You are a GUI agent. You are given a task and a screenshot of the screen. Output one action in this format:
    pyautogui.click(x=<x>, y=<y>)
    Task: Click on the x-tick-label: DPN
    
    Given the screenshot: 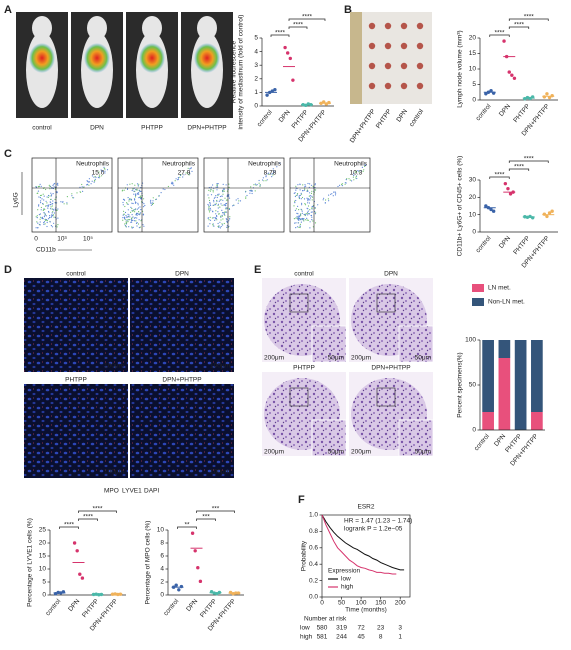 What is the action you would take?
    pyautogui.click(x=74, y=605)
    